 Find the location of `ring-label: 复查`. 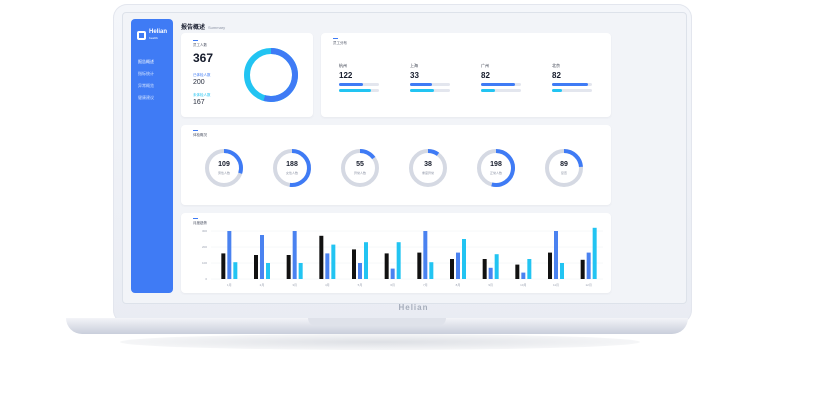

ring-label: 复查 is located at coordinates (563, 173).